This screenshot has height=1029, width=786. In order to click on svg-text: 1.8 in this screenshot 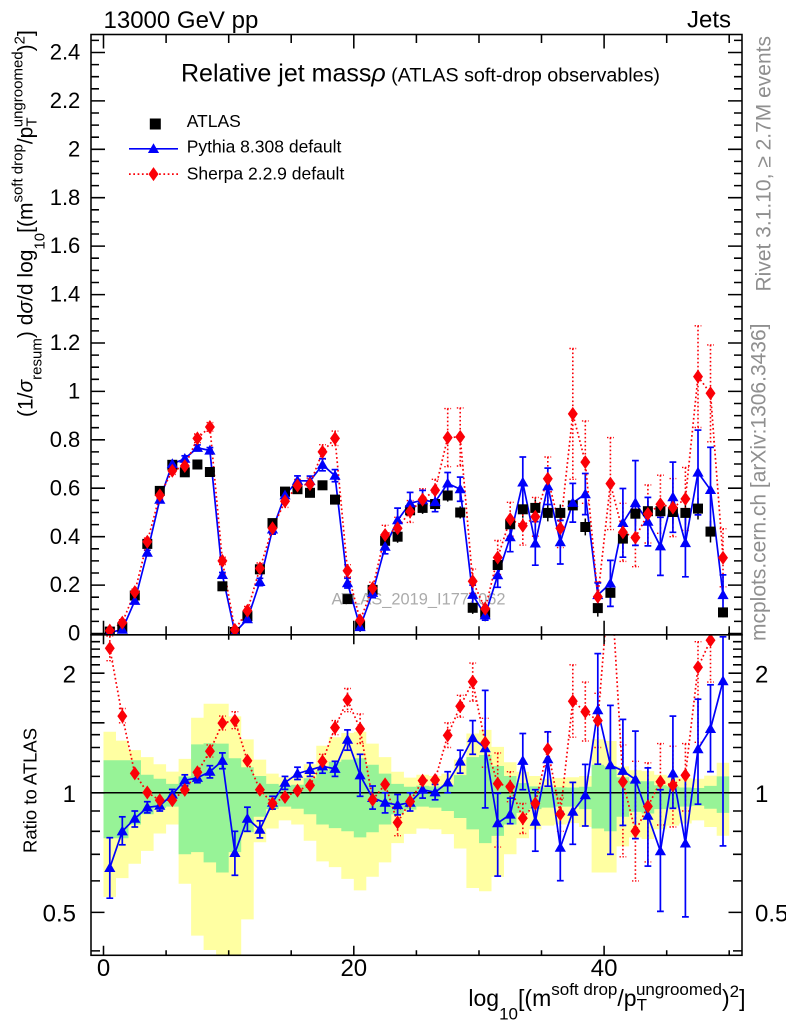, I will do `click(65, 197)`.